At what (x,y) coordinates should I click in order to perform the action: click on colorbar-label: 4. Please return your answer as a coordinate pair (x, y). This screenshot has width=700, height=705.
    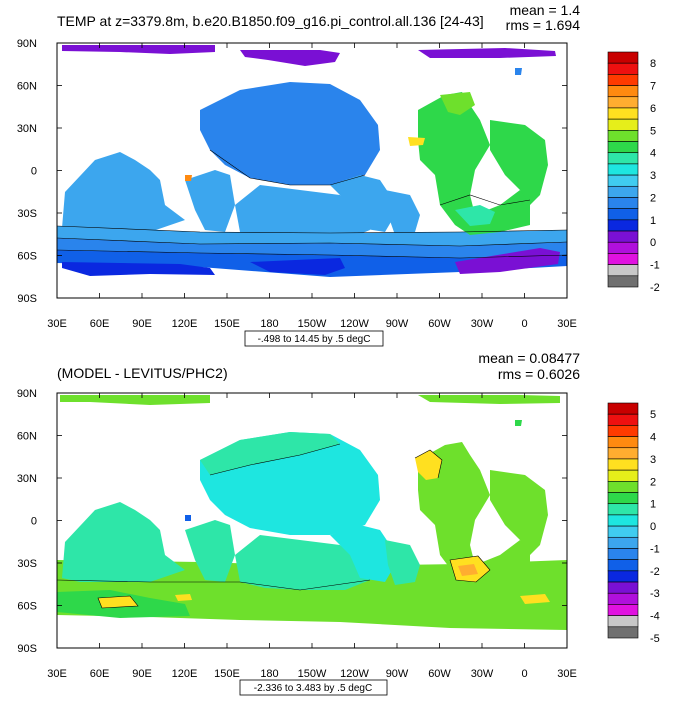
    Looking at the image, I should click on (653, 154).